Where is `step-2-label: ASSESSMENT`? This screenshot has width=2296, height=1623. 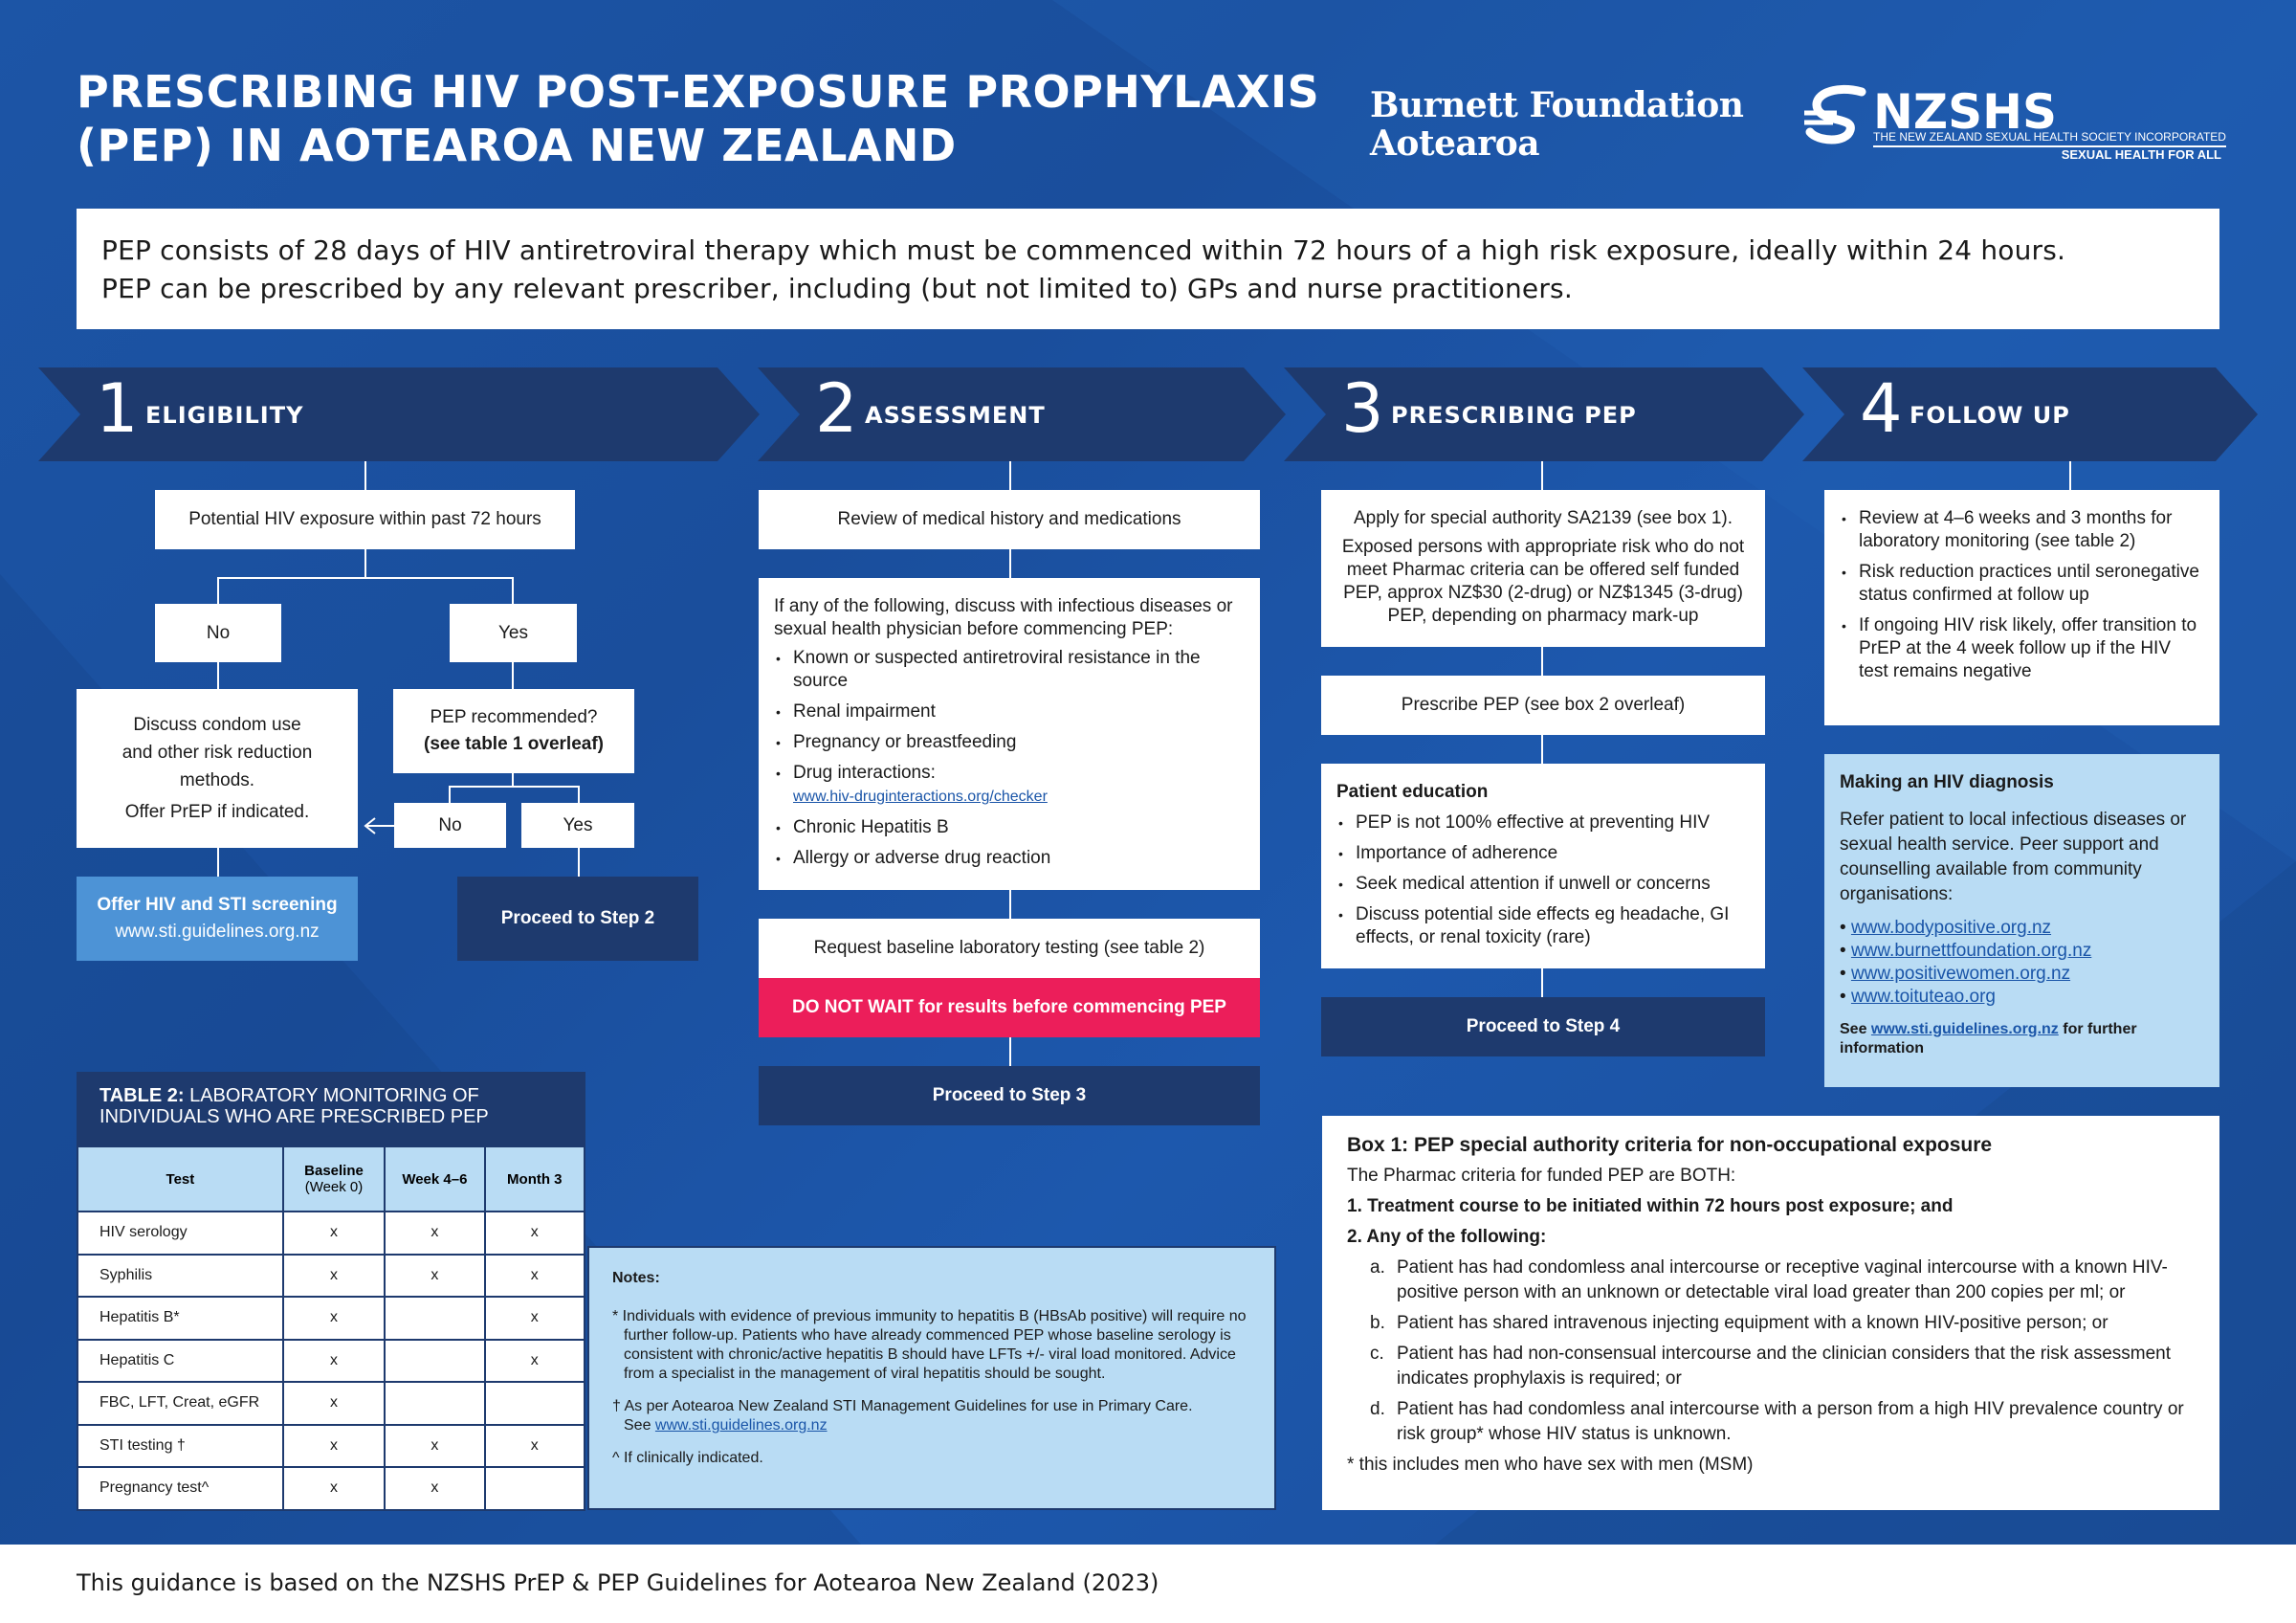
step-2-label: ASSESSMENT is located at coordinates (956, 415).